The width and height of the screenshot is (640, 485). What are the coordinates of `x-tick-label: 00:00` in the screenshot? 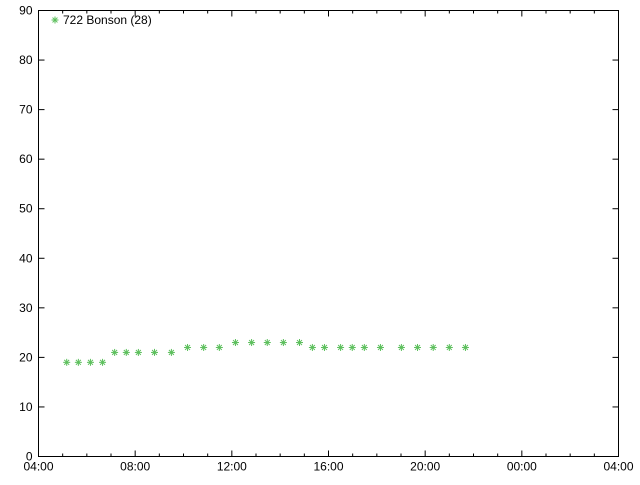 It's located at (522, 467).